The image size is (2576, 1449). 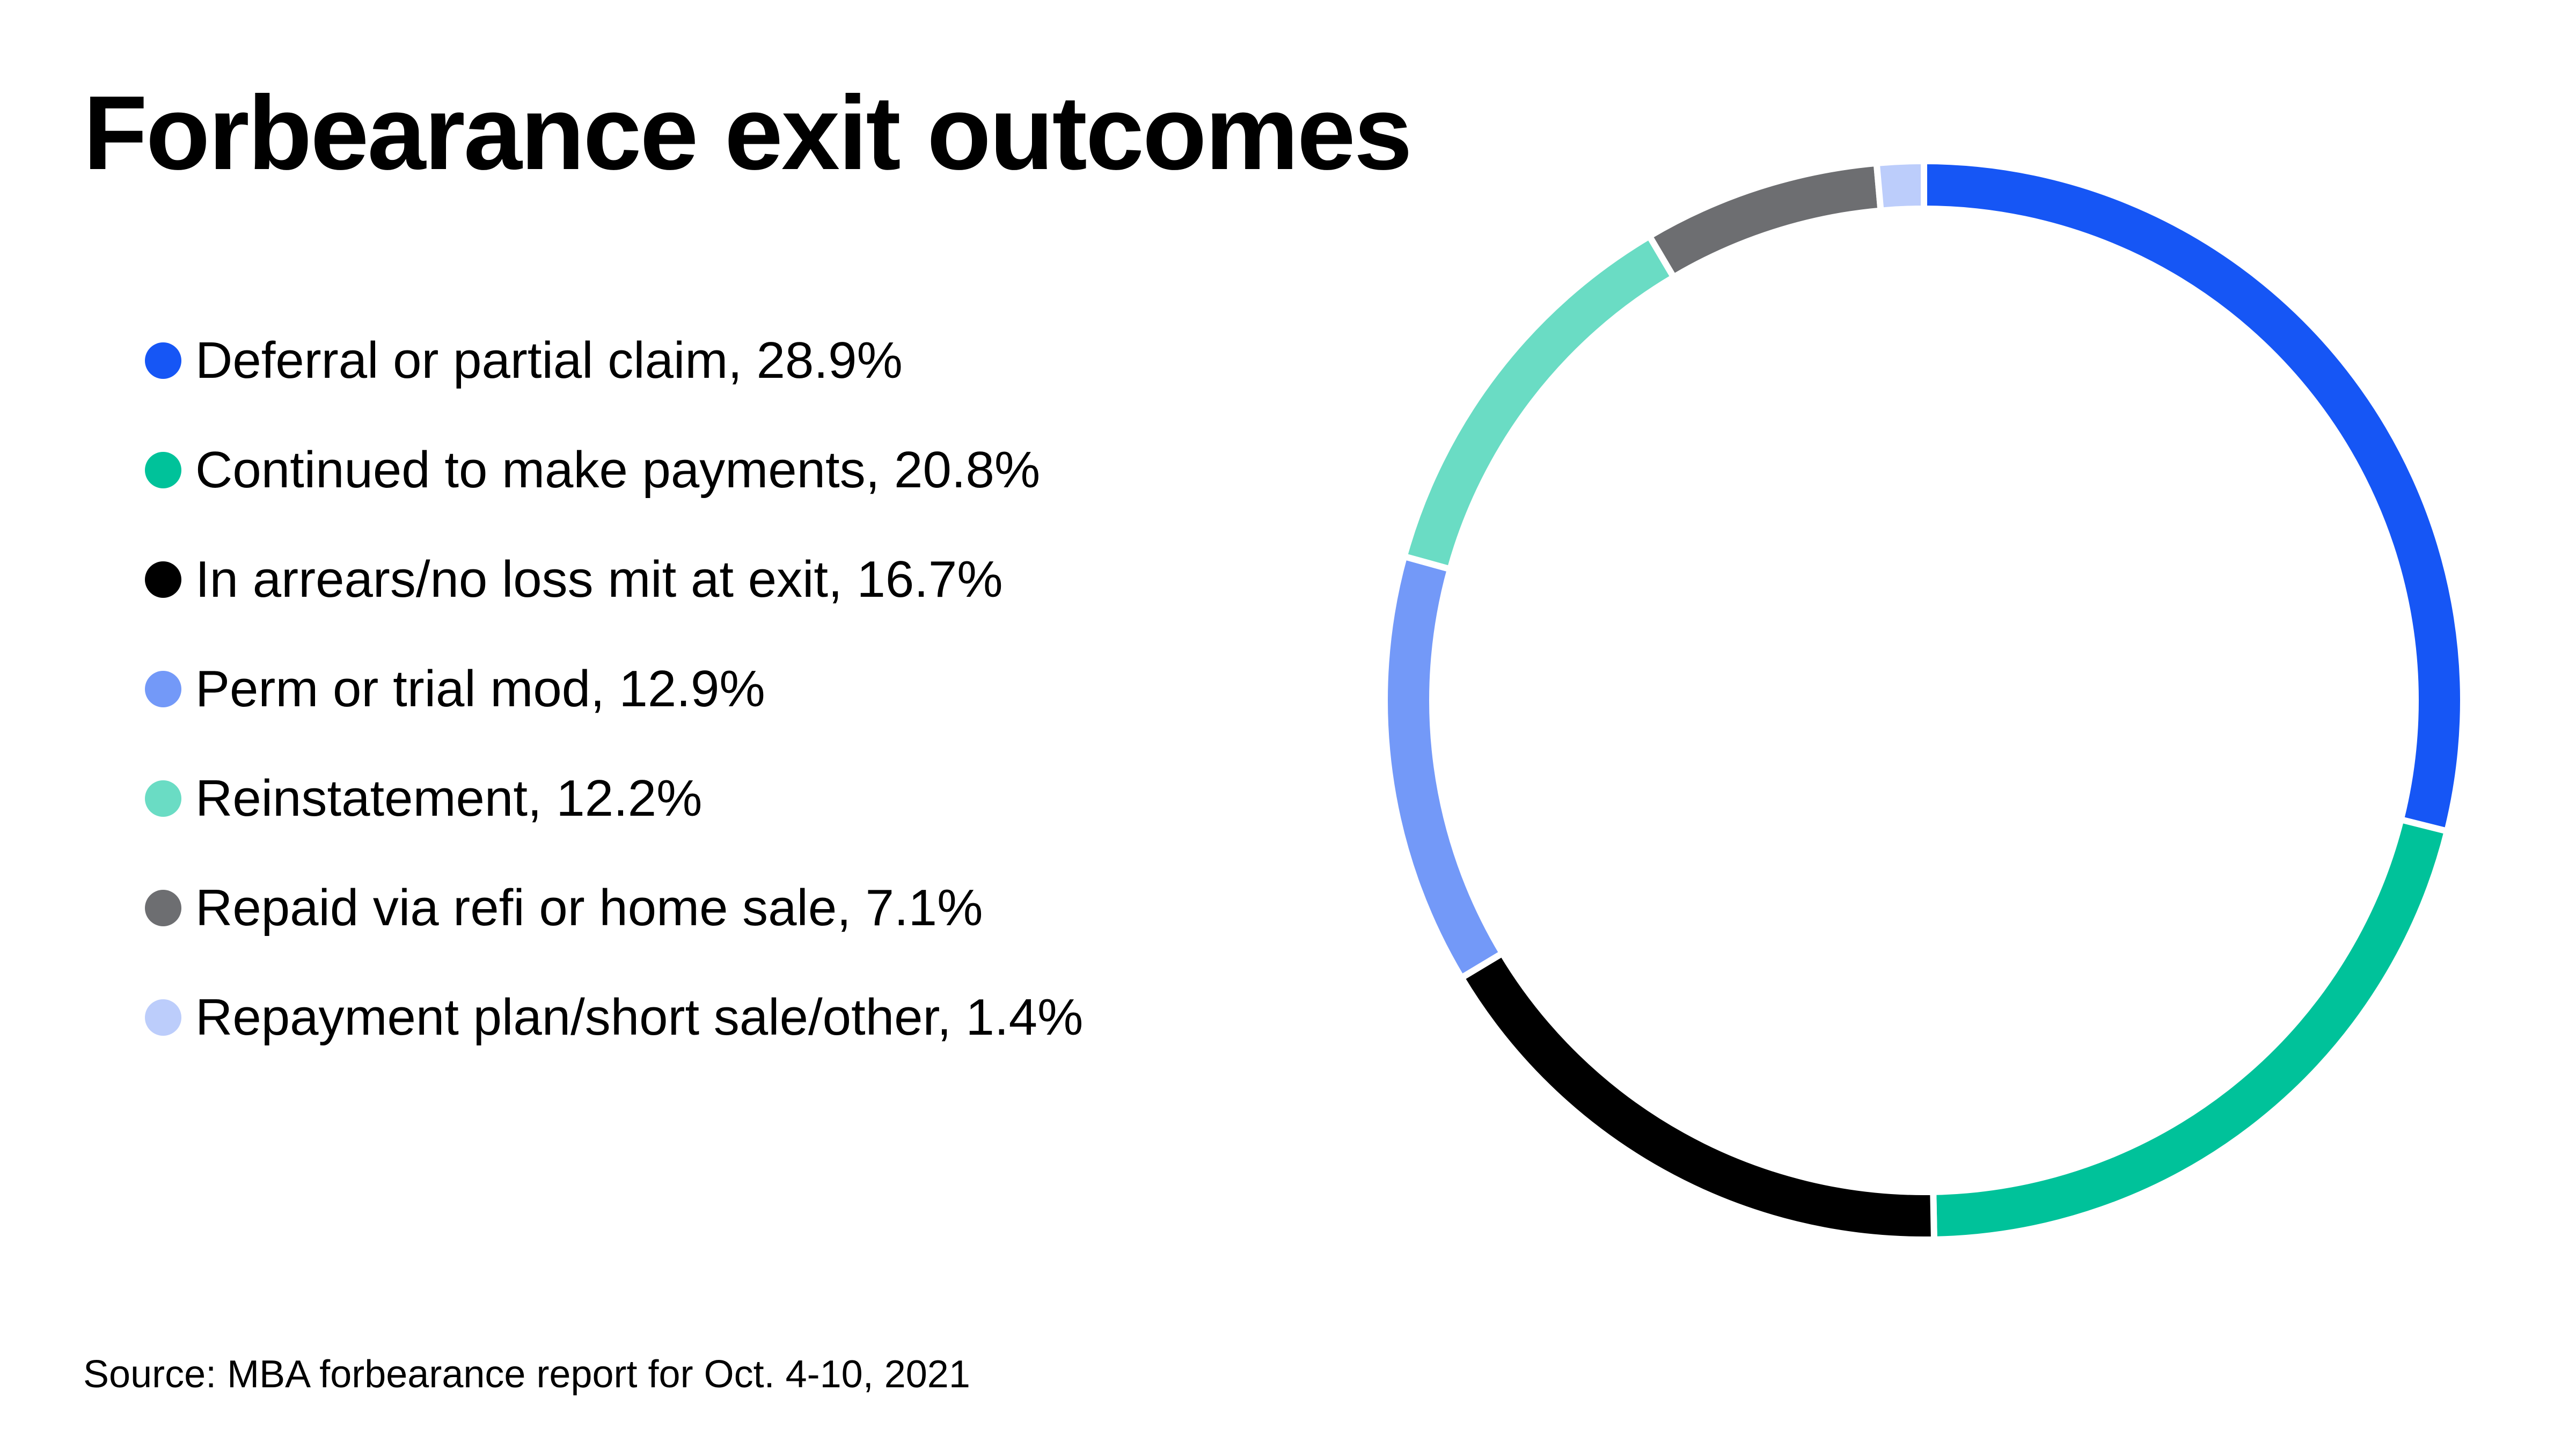 I want to click on legend-item: Repayment plan/short sale/other, 1.4%, so click(x=614, y=1017).